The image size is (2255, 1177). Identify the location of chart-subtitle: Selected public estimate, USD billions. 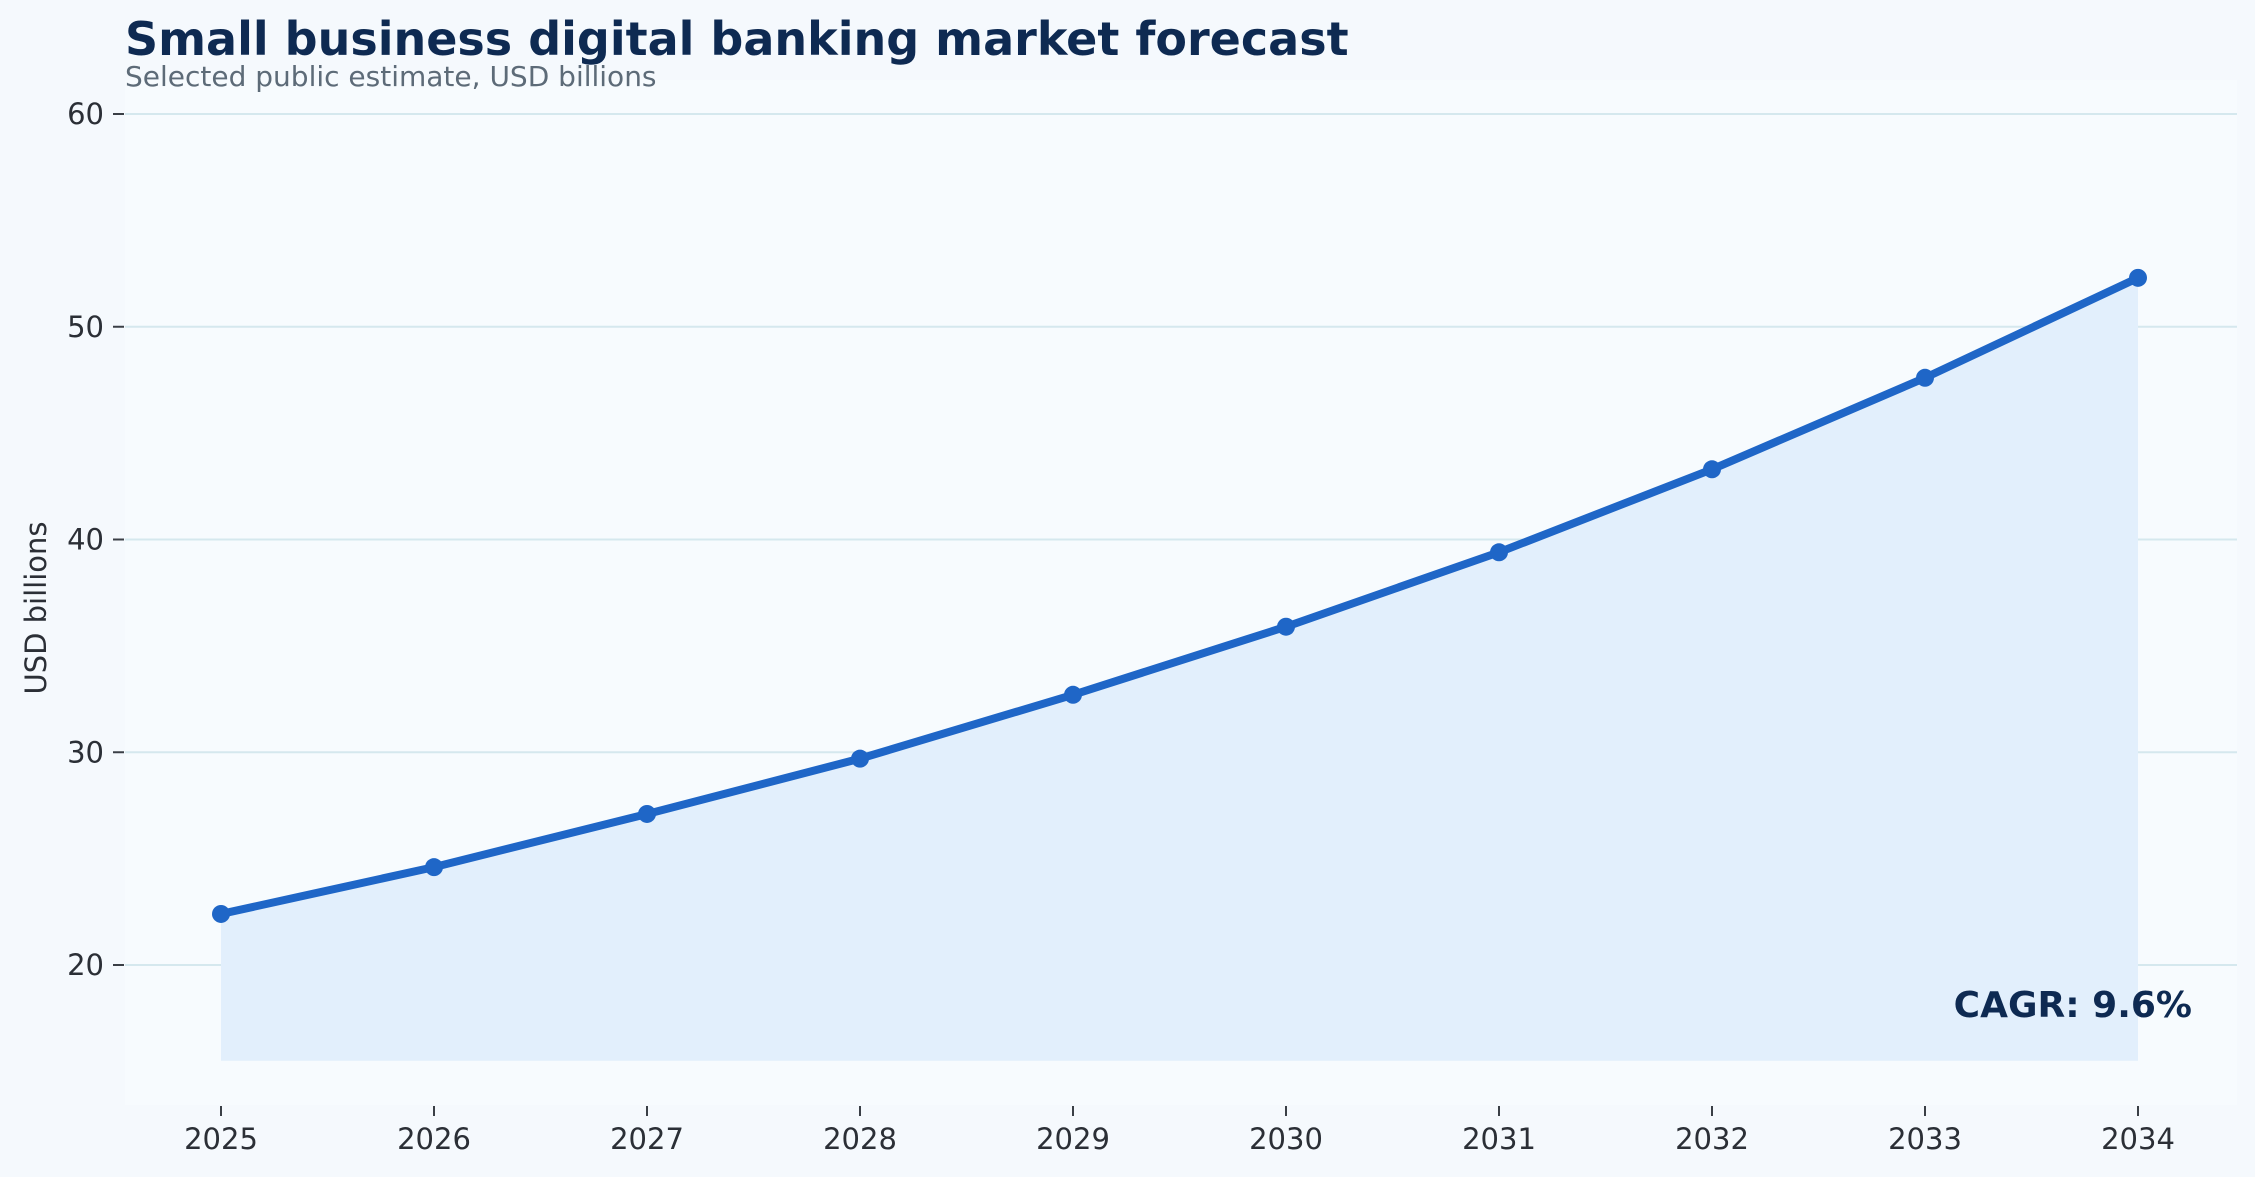
(391, 76).